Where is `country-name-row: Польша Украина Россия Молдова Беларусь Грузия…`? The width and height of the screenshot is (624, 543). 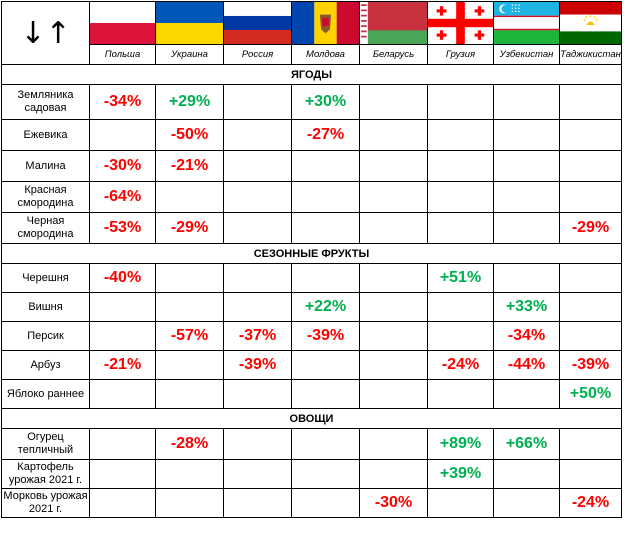 country-name-row: Польша Украина Россия Молдова Беларусь Грузия… is located at coordinates (312, 54).